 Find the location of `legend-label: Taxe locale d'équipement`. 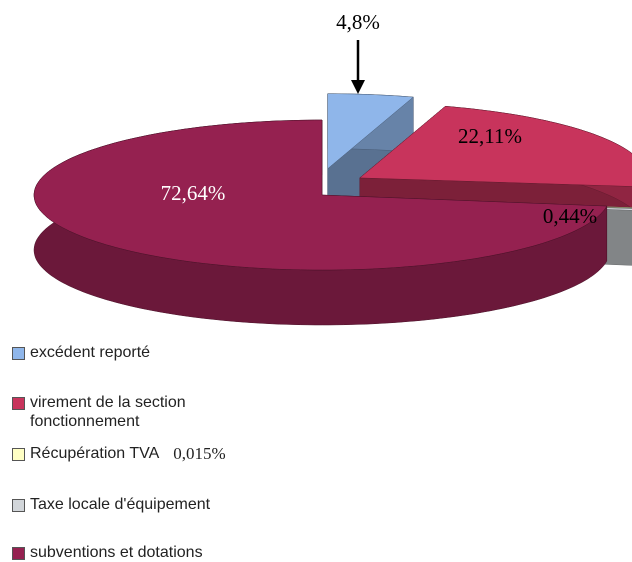

legend-label: Taxe locale d'équipement is located at coordinates (120, 504).